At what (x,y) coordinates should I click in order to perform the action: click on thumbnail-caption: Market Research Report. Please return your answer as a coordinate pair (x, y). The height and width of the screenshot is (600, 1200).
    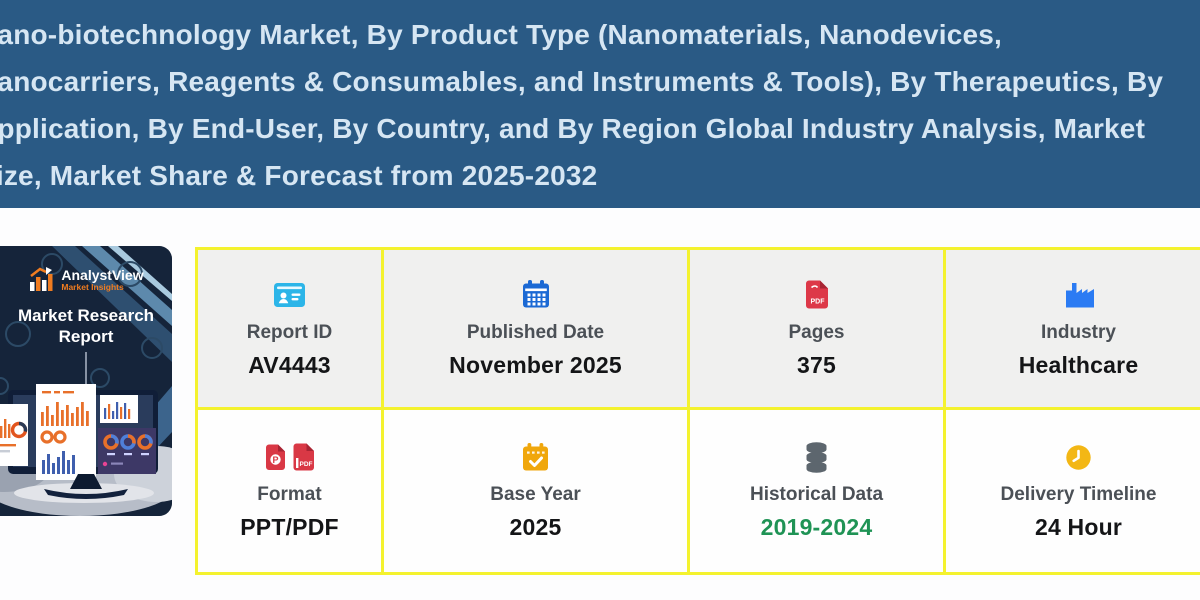
    Looking at the image, I should click on (86, 326).